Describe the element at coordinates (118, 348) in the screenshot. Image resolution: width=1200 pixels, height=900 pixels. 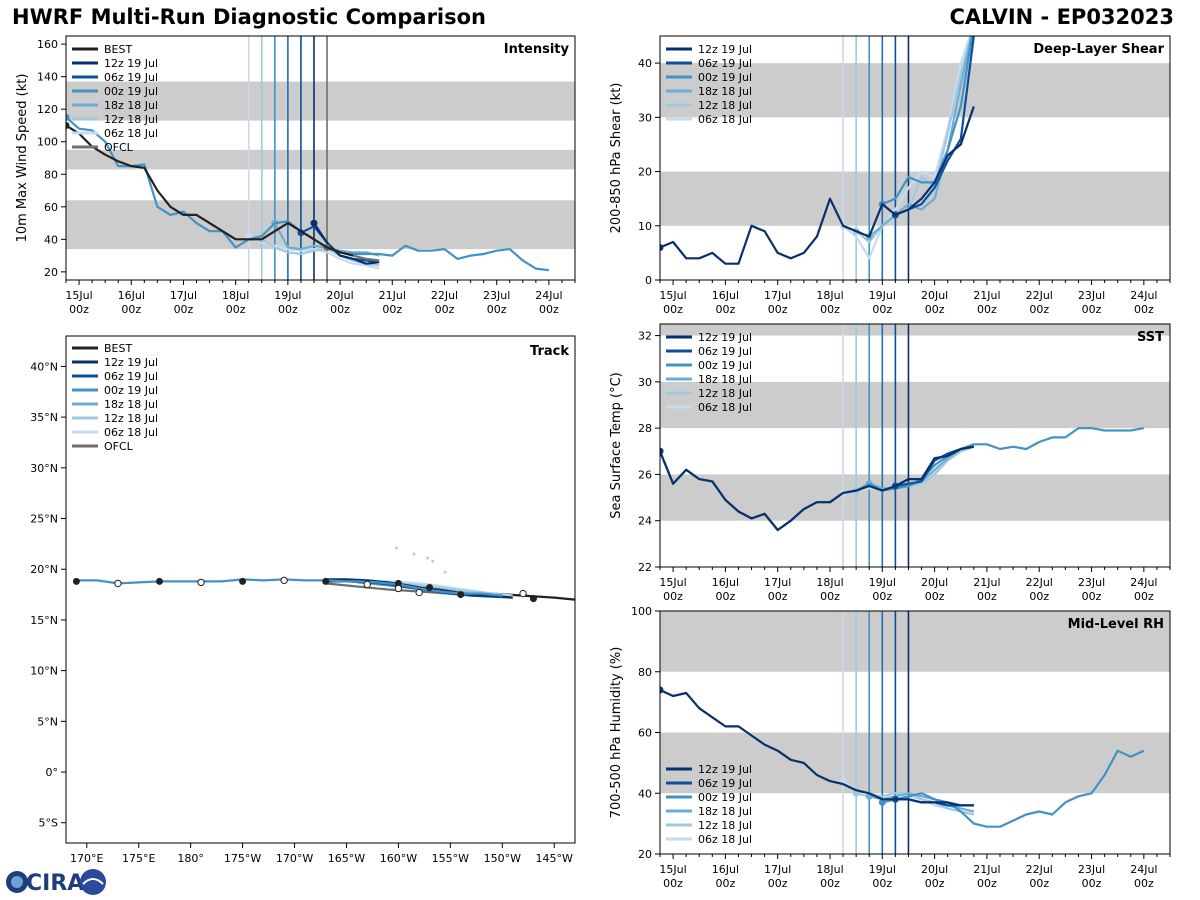
I see `track-legend-label: BEST` at that location.